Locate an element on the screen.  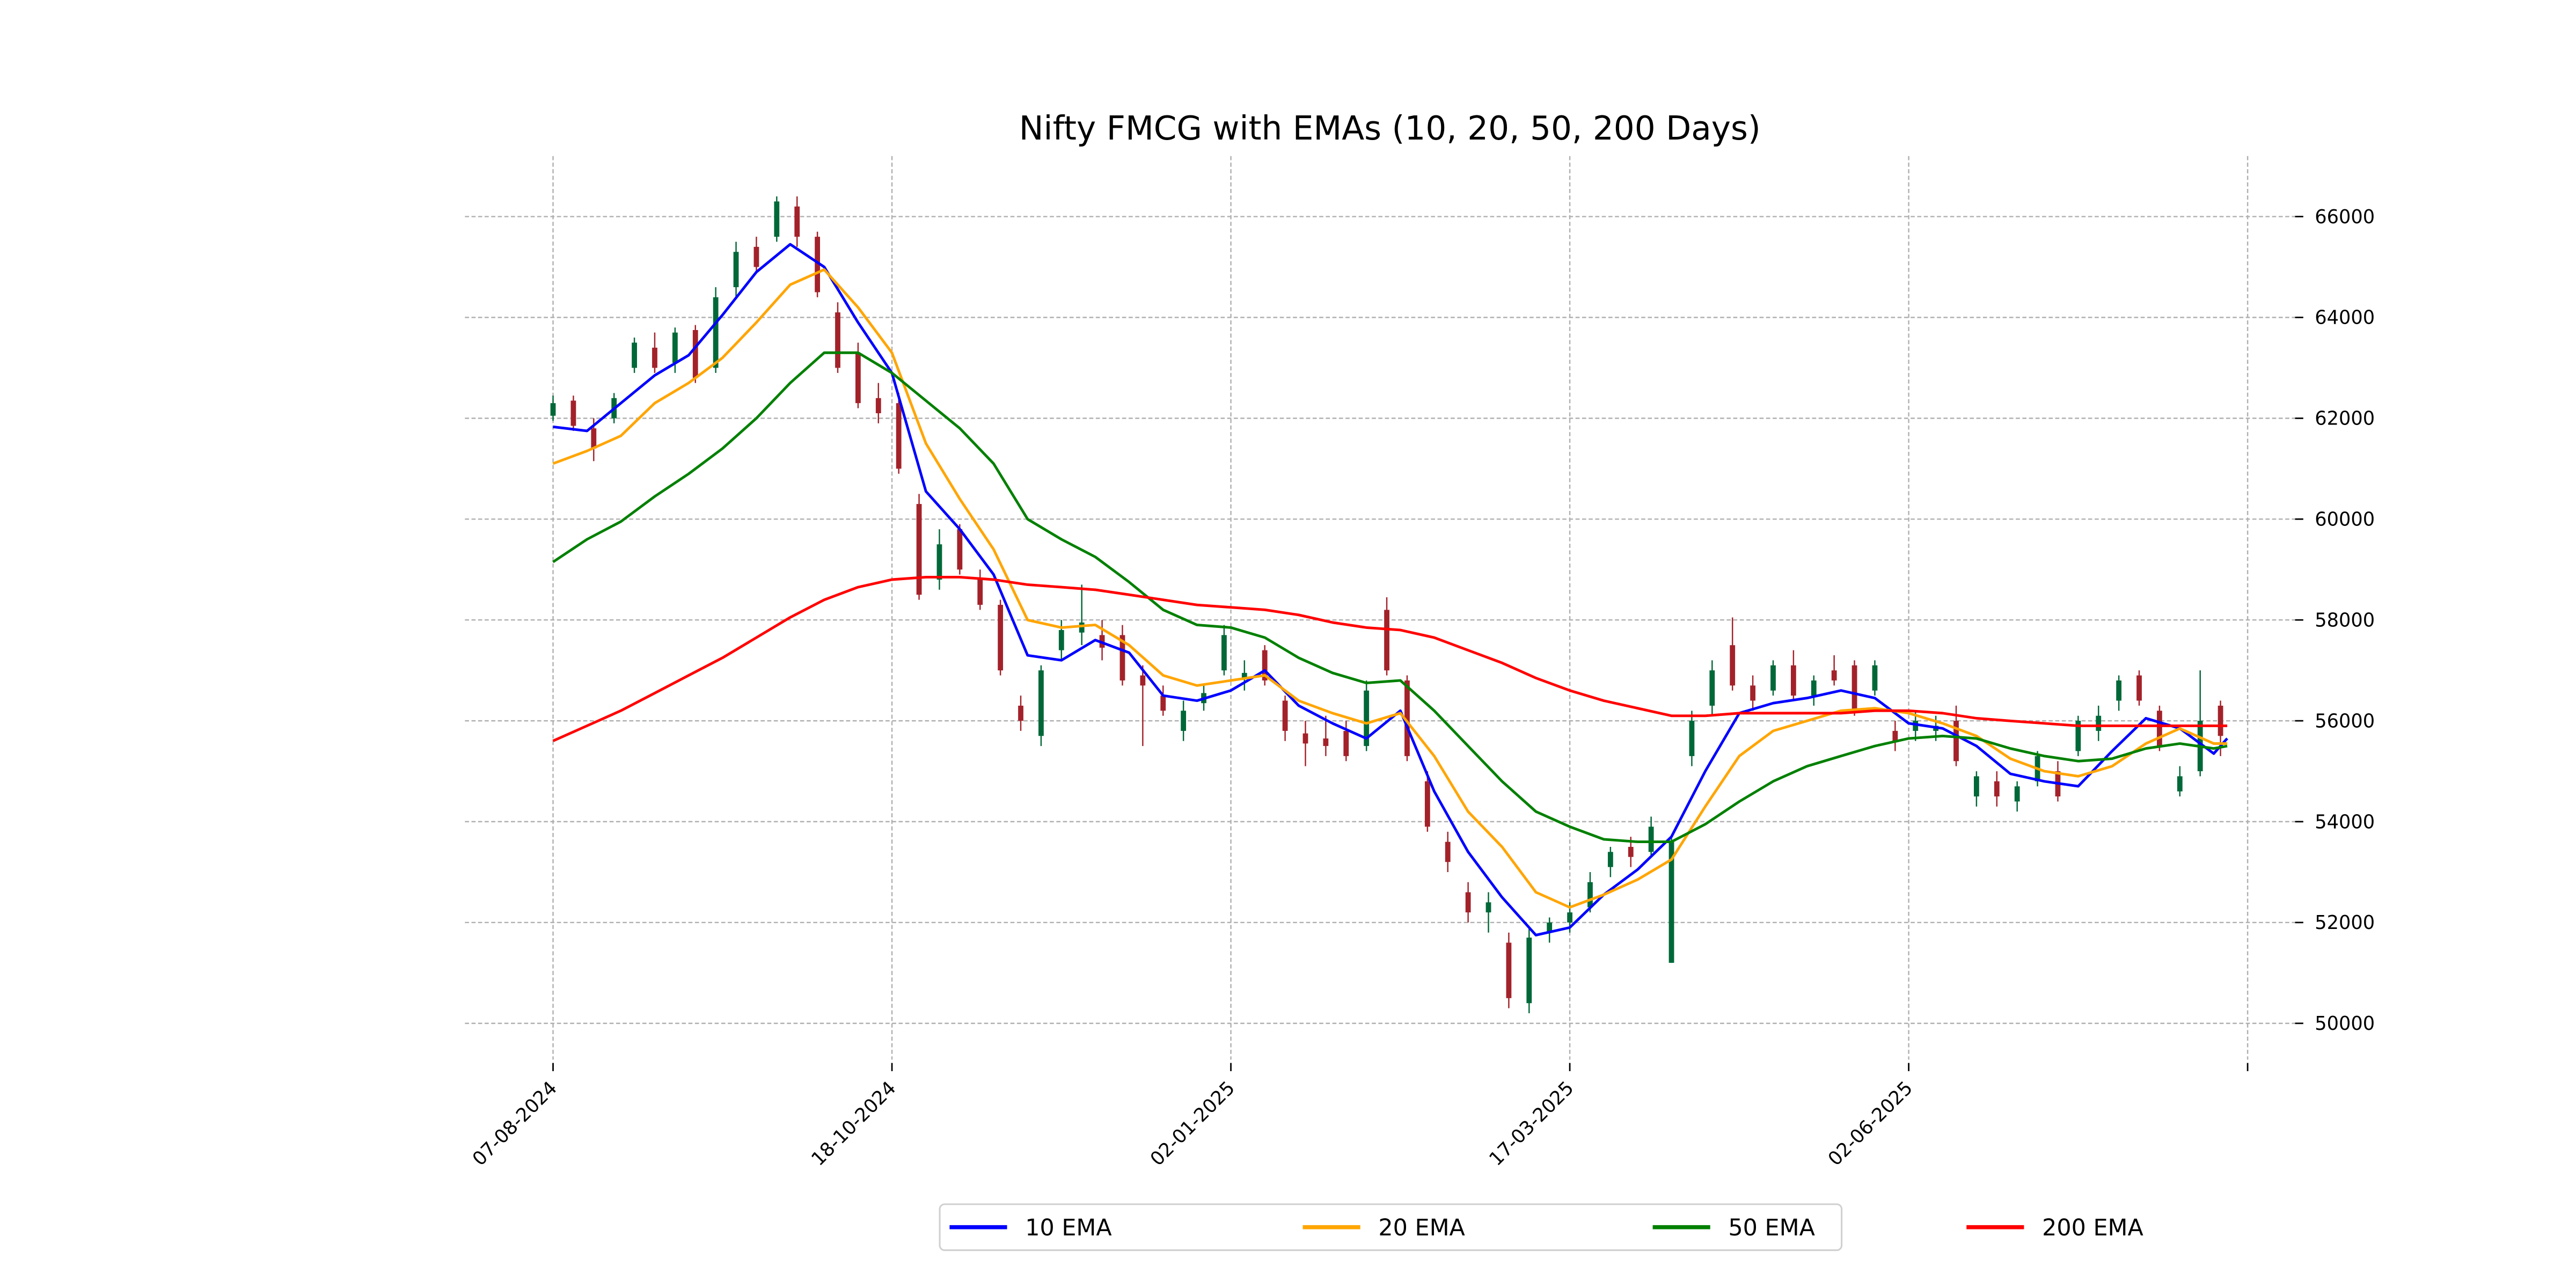
y-tick-label: 54000 is located at coordinates (2345, 822).